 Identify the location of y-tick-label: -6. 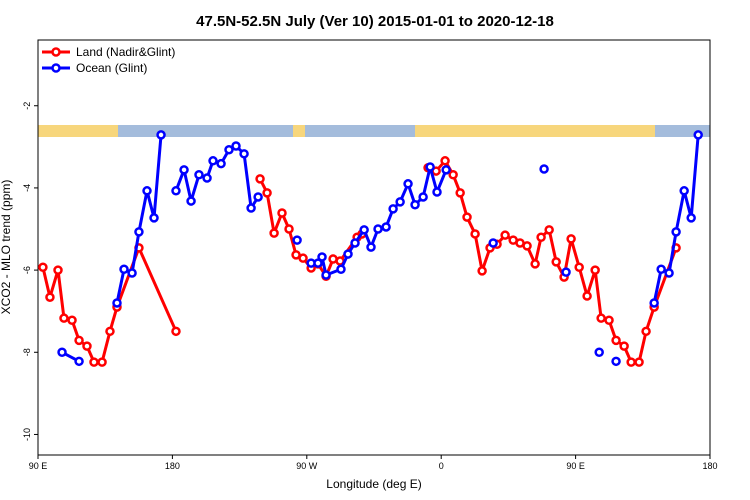
(27, 270).